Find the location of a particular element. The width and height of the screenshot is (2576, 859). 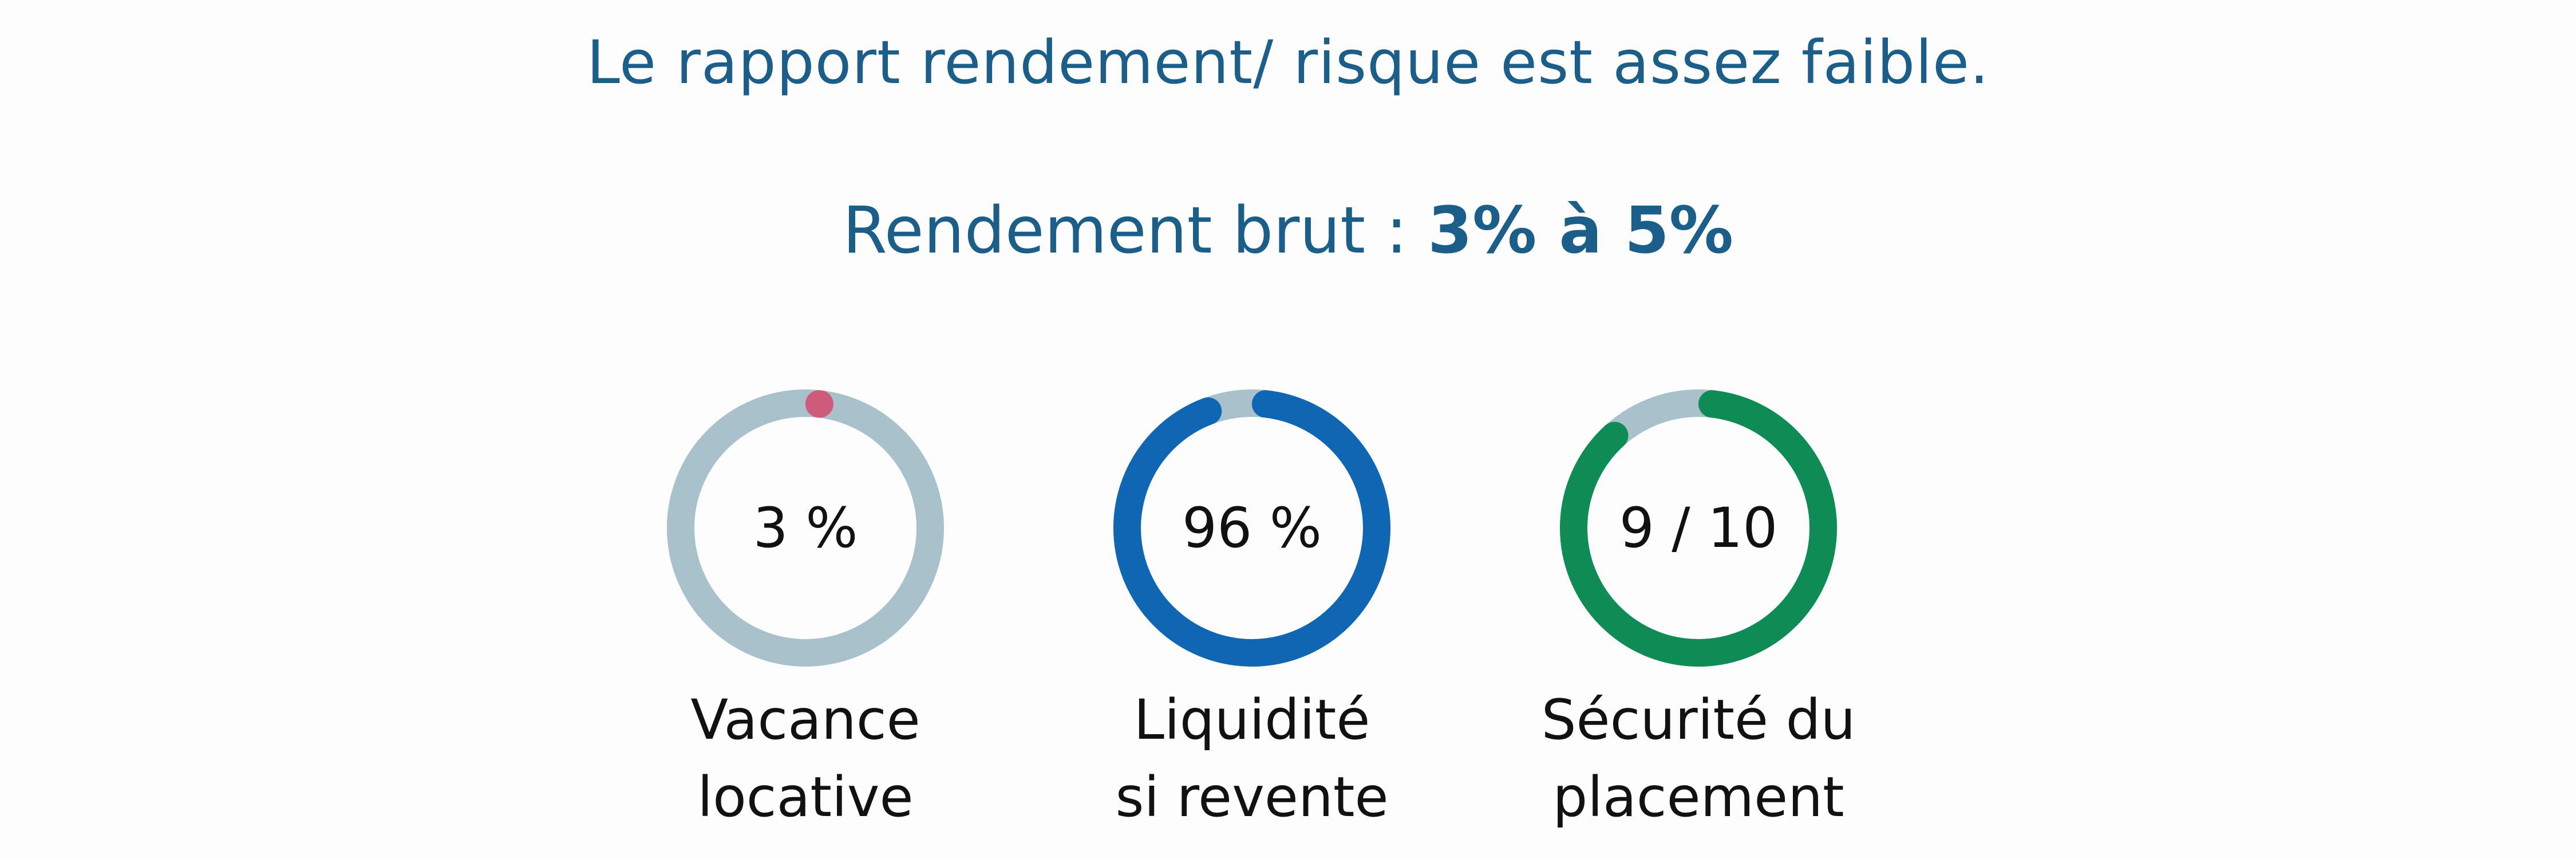

gauge-caption-vacance-locative: Vacance locative is located at coordinates (805, 759).